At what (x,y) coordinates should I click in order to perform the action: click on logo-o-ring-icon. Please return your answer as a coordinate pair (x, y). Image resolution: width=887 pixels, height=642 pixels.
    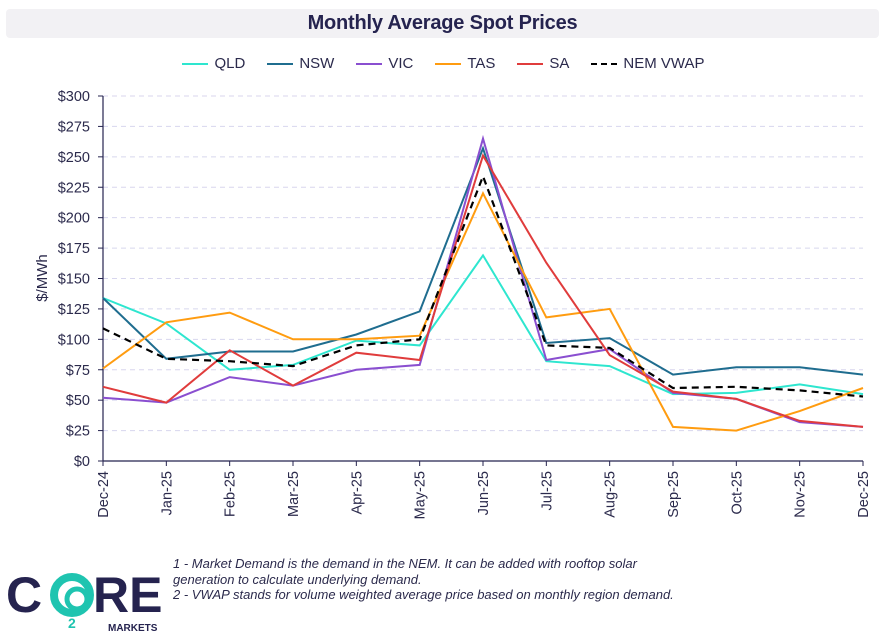
    Looking at the image, I should click on (72, 595).